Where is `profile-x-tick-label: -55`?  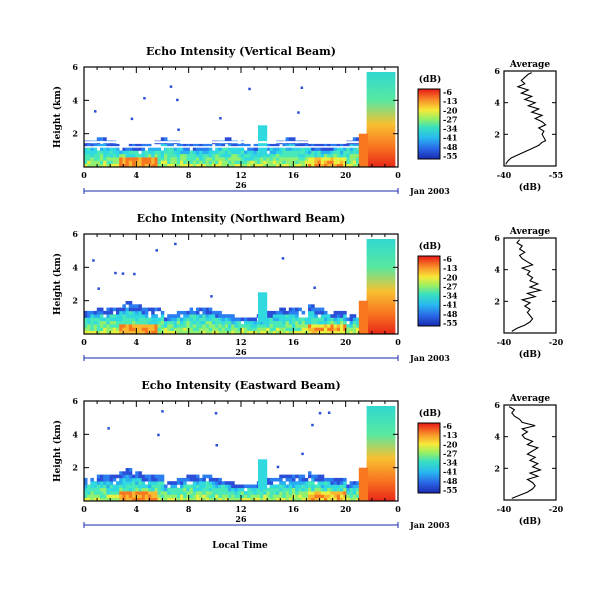
profile-x-tick-label: -55 is located at coordinates (556, 175).